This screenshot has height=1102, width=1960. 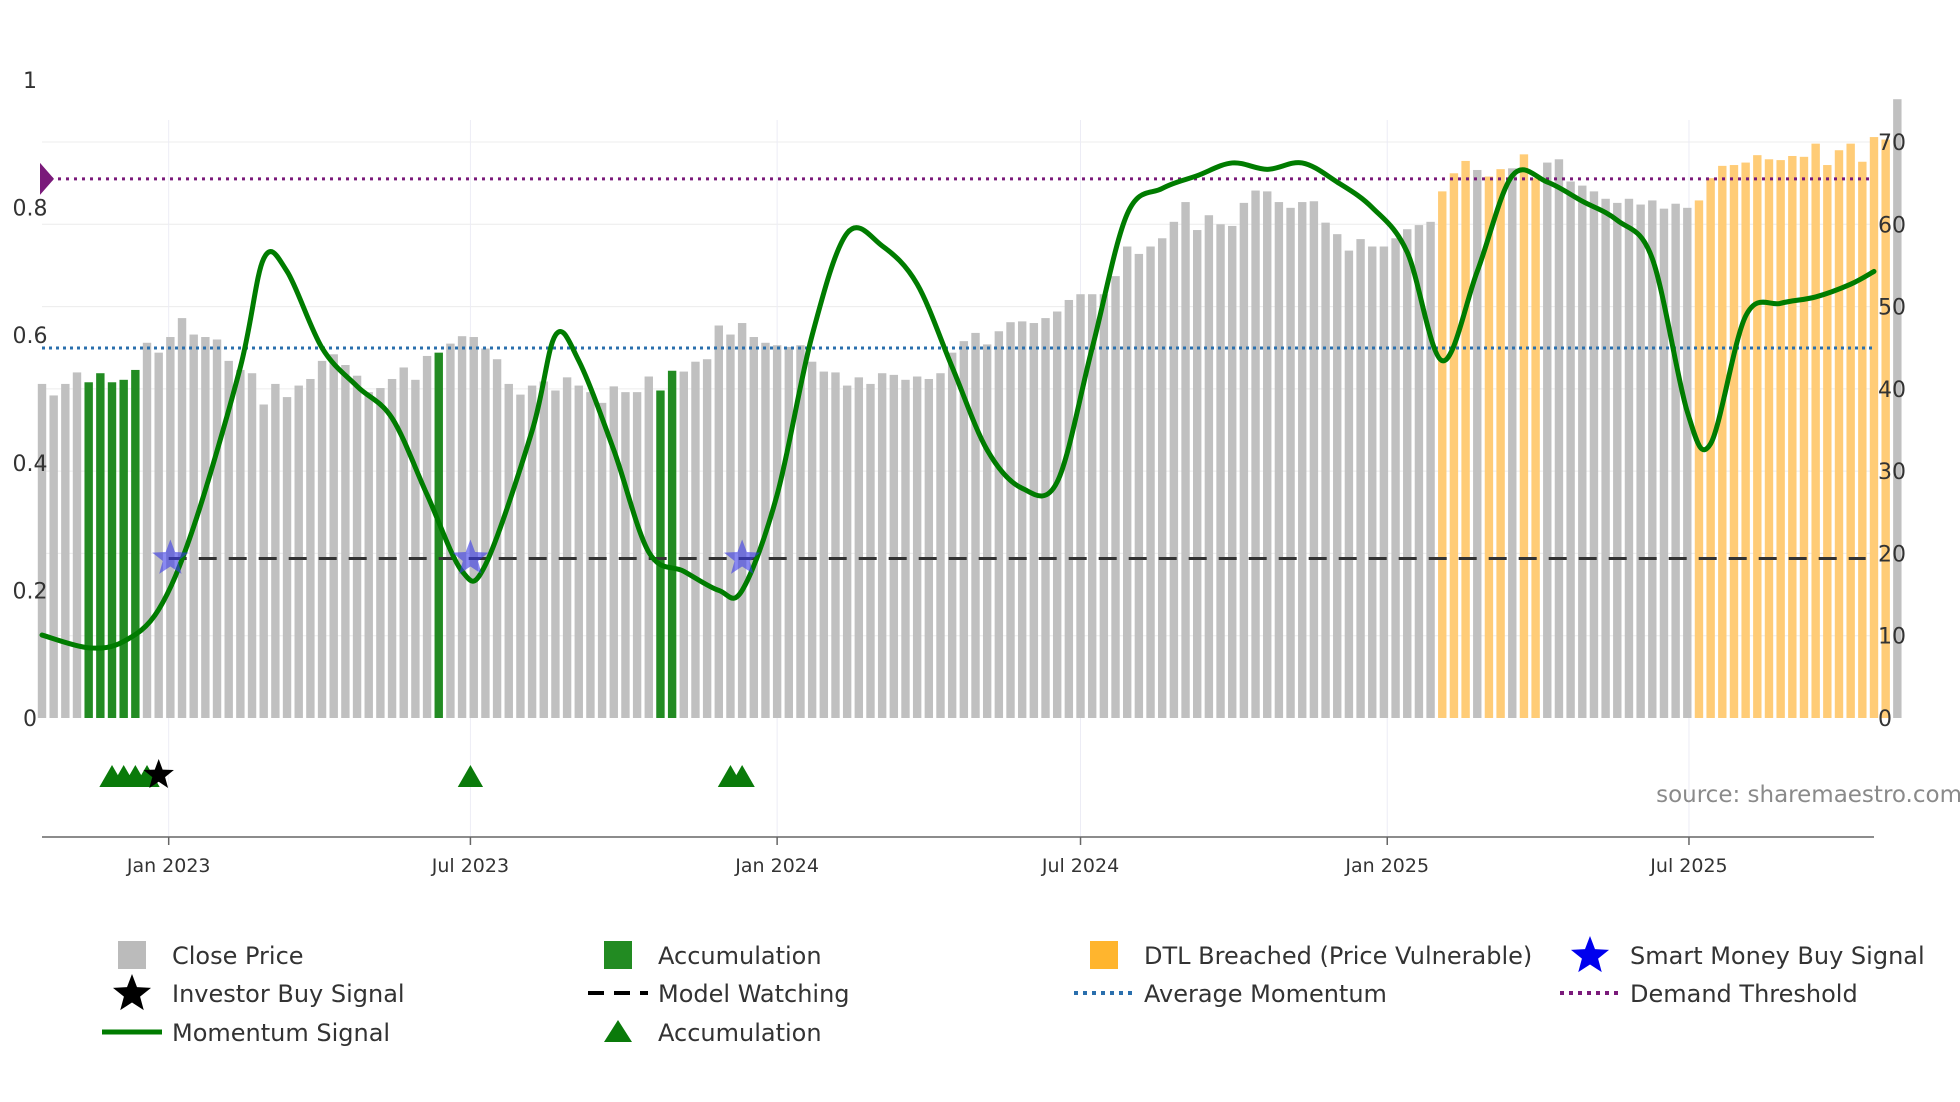 I want to click on legend-label: Average Momentum, so click(x=1265, y=994).